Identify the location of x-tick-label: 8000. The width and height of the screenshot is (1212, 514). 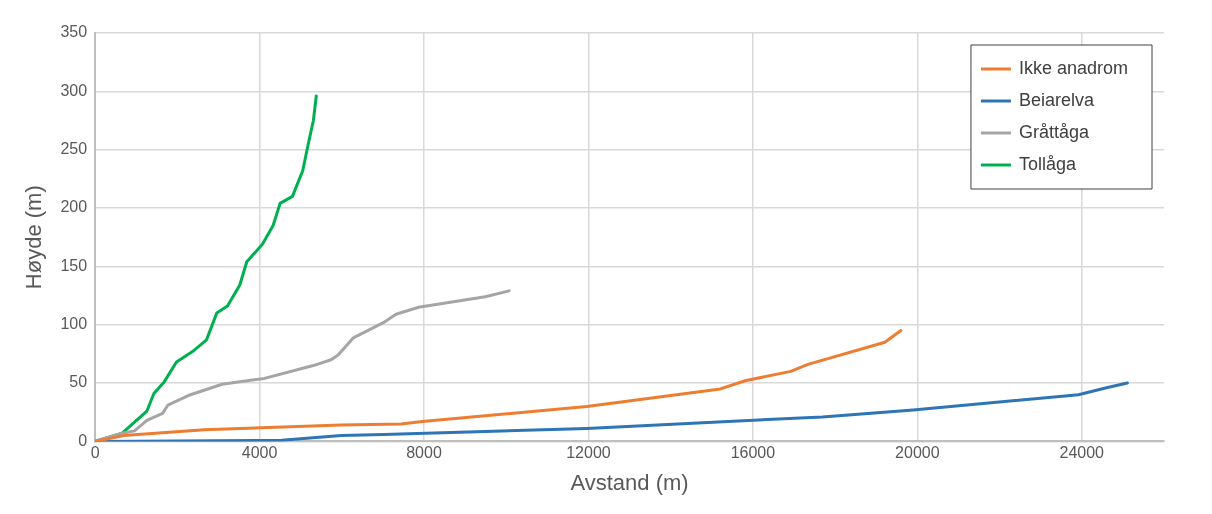
(424, 453).